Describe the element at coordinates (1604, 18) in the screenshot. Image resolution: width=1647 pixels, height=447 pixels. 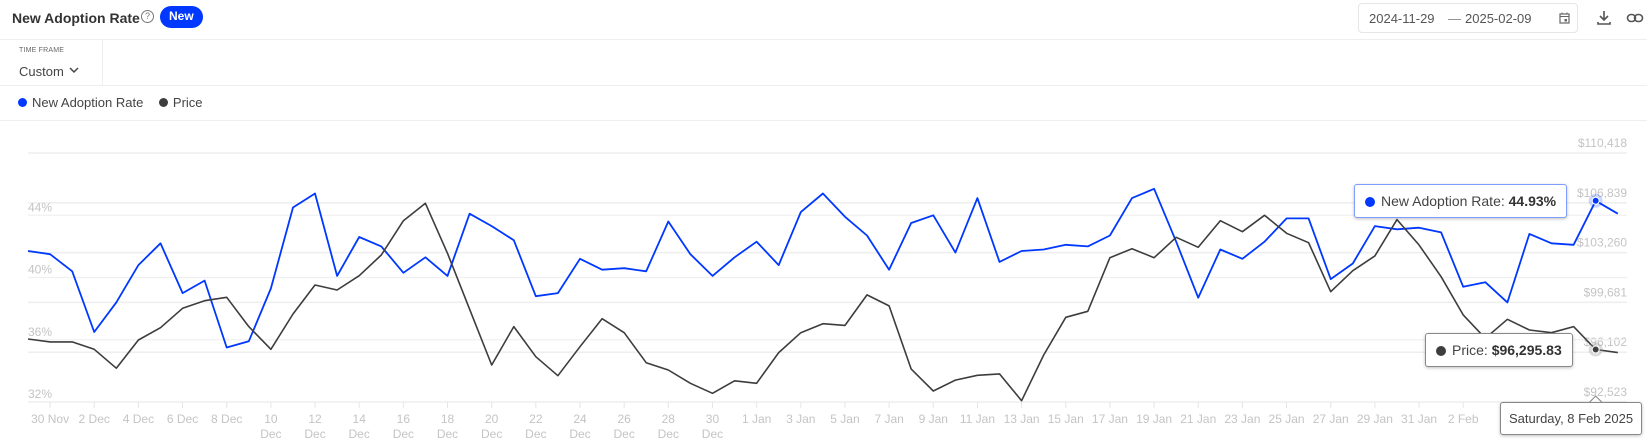
I see `download-icon` at that location.